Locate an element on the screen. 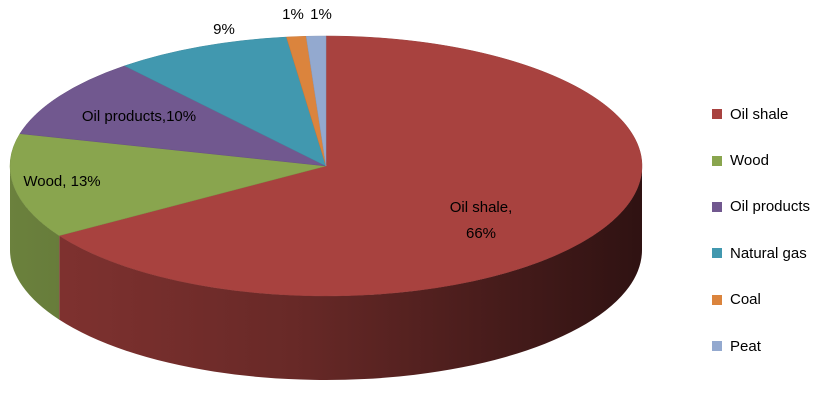 The height and width of the screenshot is (413, 833). pie-side-wood is located at coordinates (35, 243).